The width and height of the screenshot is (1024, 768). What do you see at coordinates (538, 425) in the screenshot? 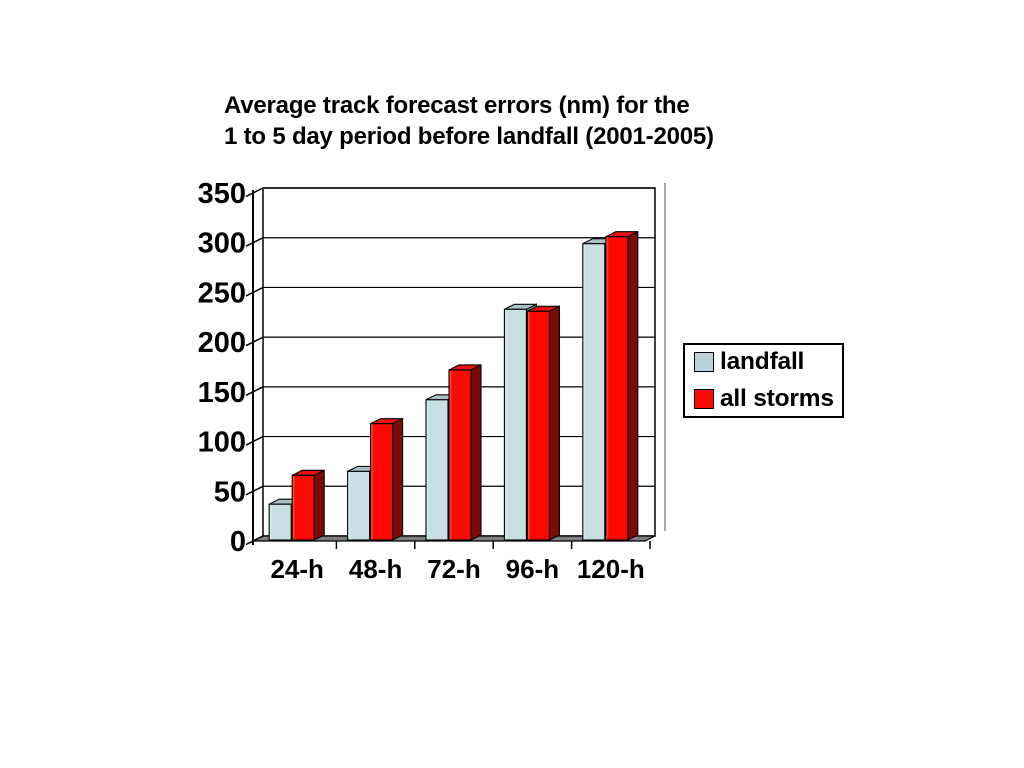
I see `bar-all-storms-96-h` at bounding box center [538, 425].